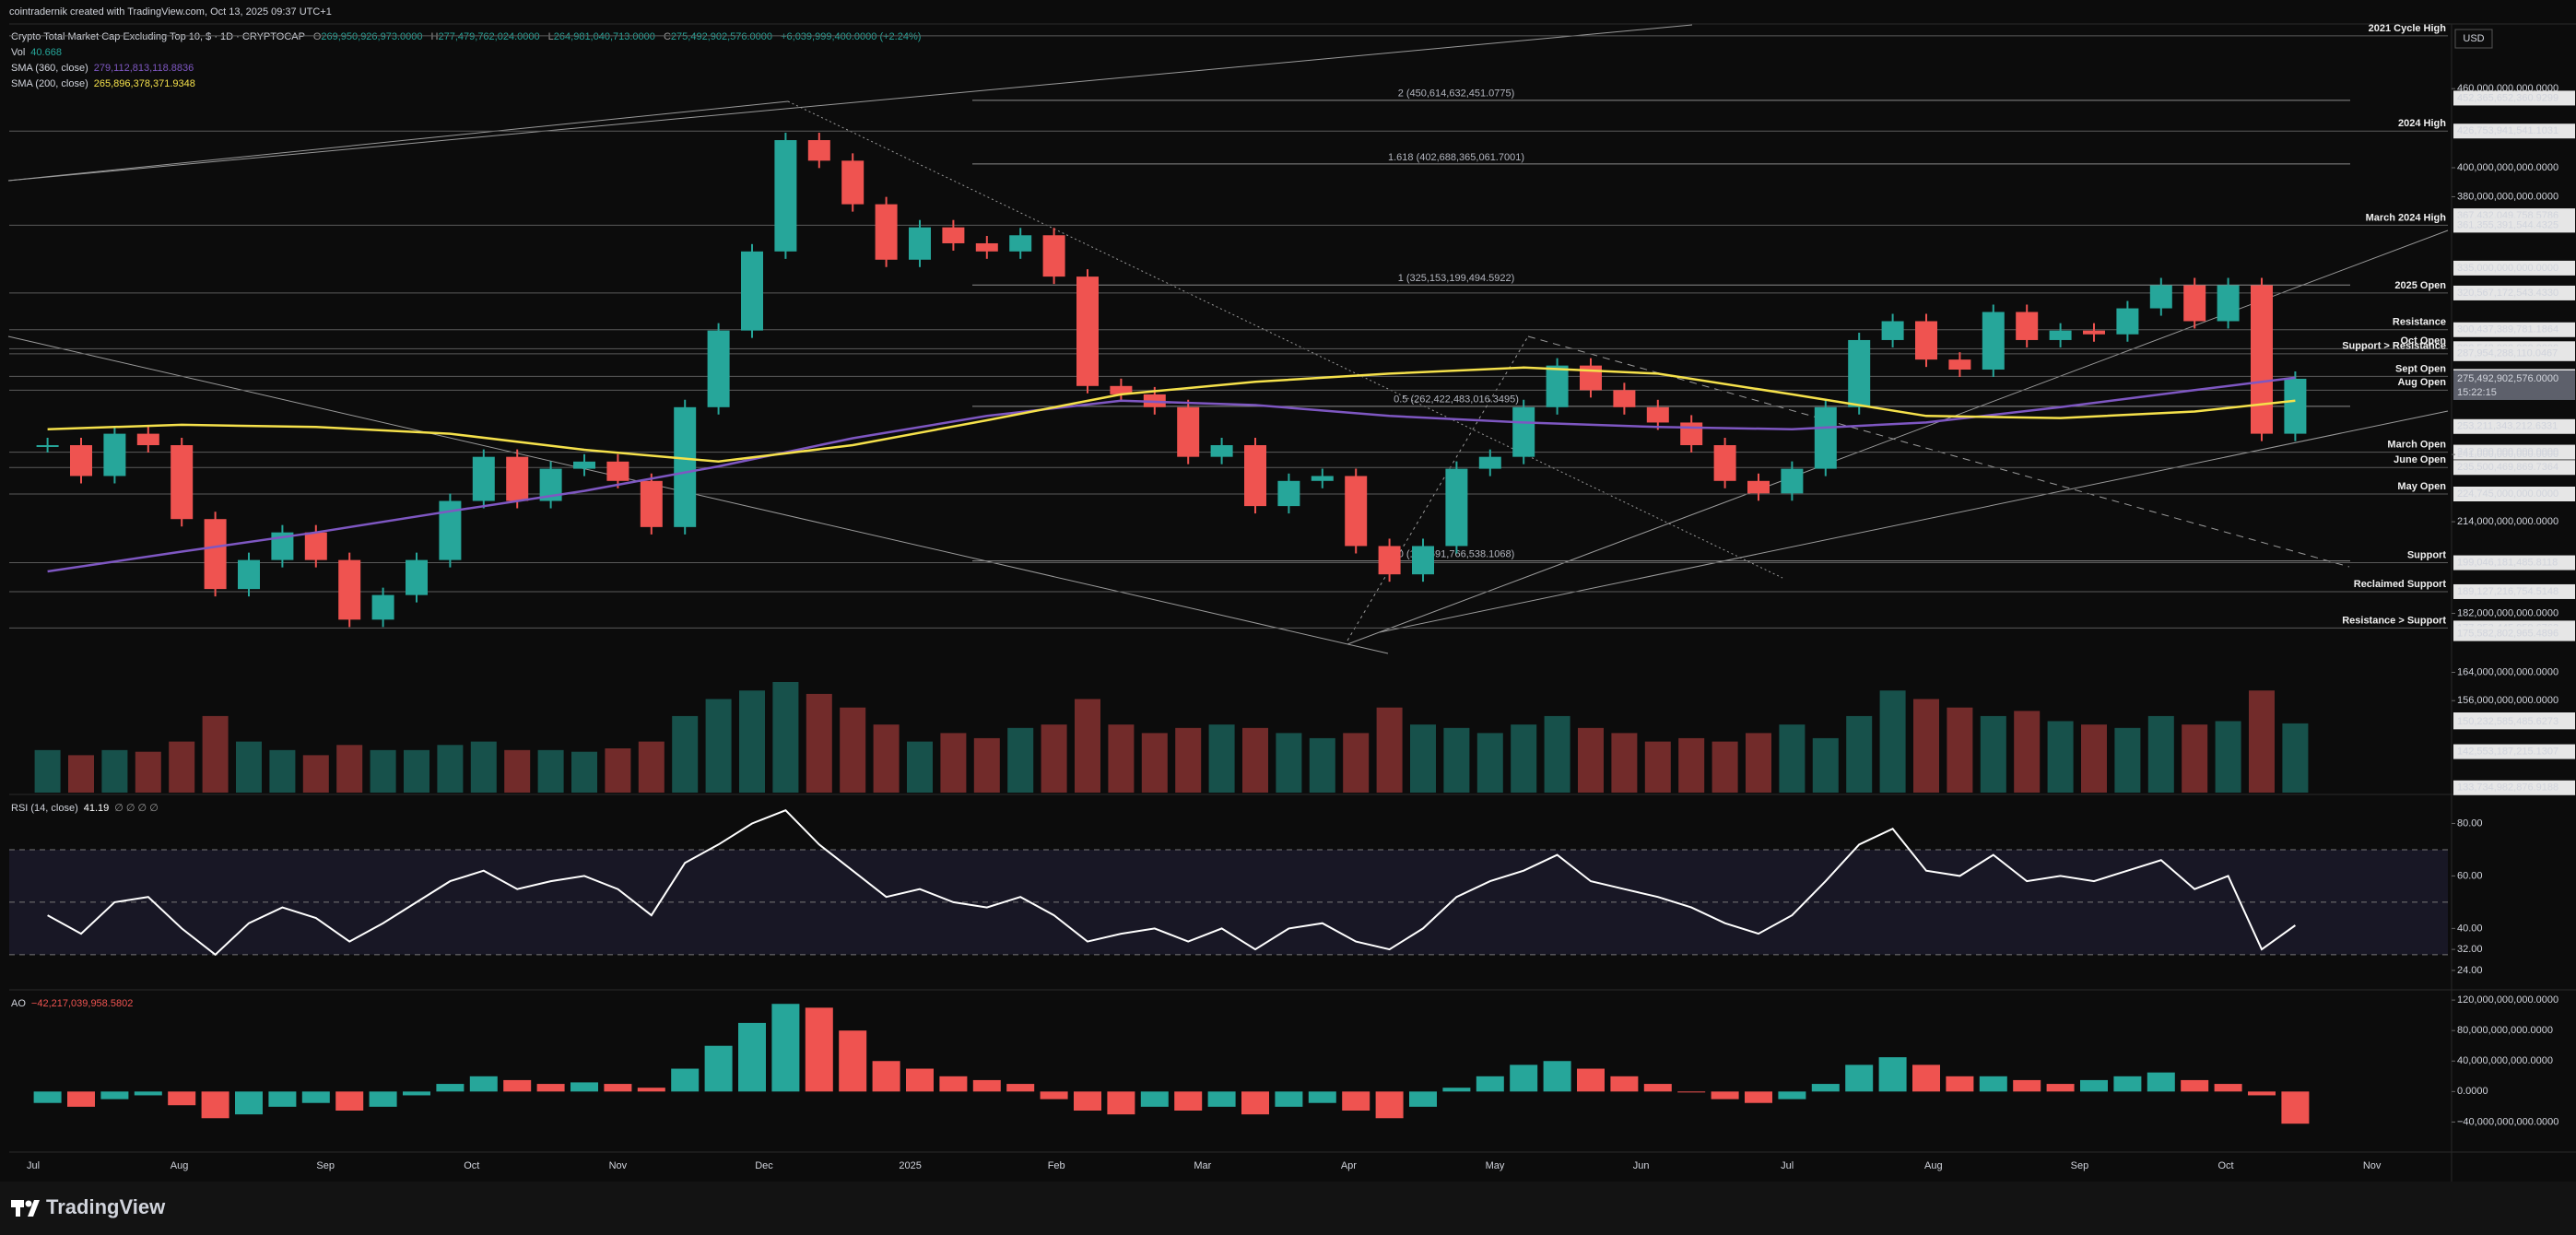 This screenshot has width=2576, height=1235. Describe the element at coordinates (2505, 1030) in the screenshot. I see `ao-tick-label: 80,000,000,000.0000` at that location.